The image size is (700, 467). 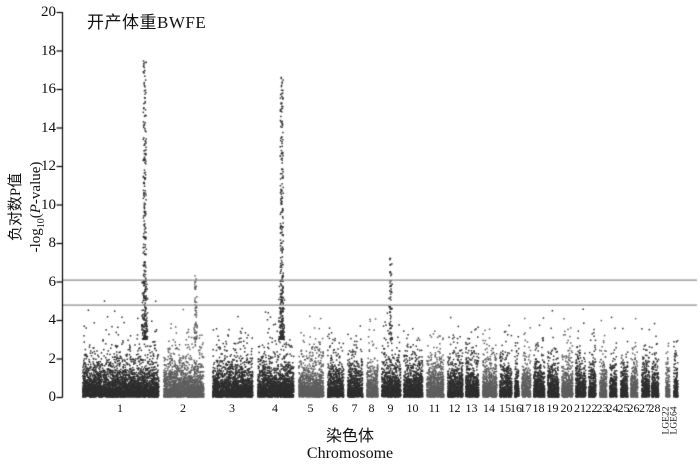 What do you see at coordinates (633, 408) in the screenshot?
I see `x-tick-label-26: 26` at bounding box center [633, 408].